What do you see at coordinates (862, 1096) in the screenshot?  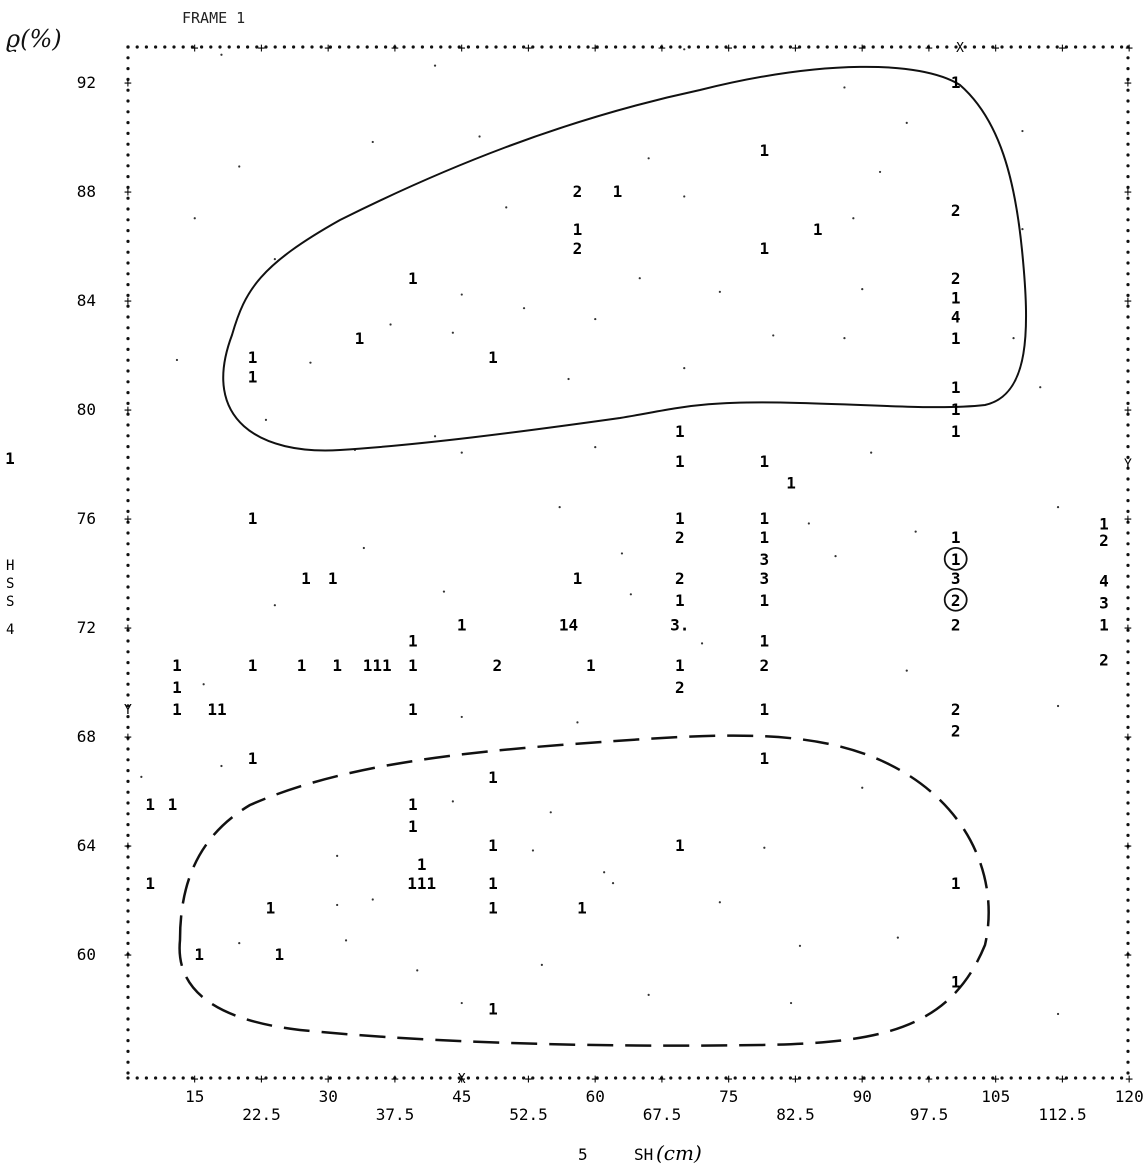 I see `x-tick-label: 90` at bounding box center [862, 1096].